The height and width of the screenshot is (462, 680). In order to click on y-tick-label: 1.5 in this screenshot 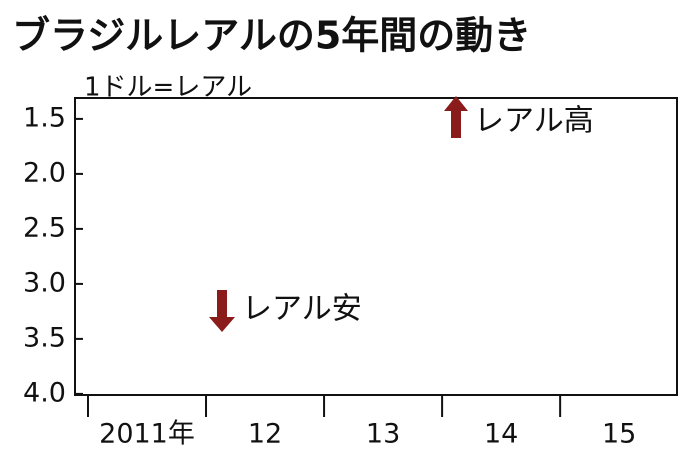, I will do `click(44, 117)`.